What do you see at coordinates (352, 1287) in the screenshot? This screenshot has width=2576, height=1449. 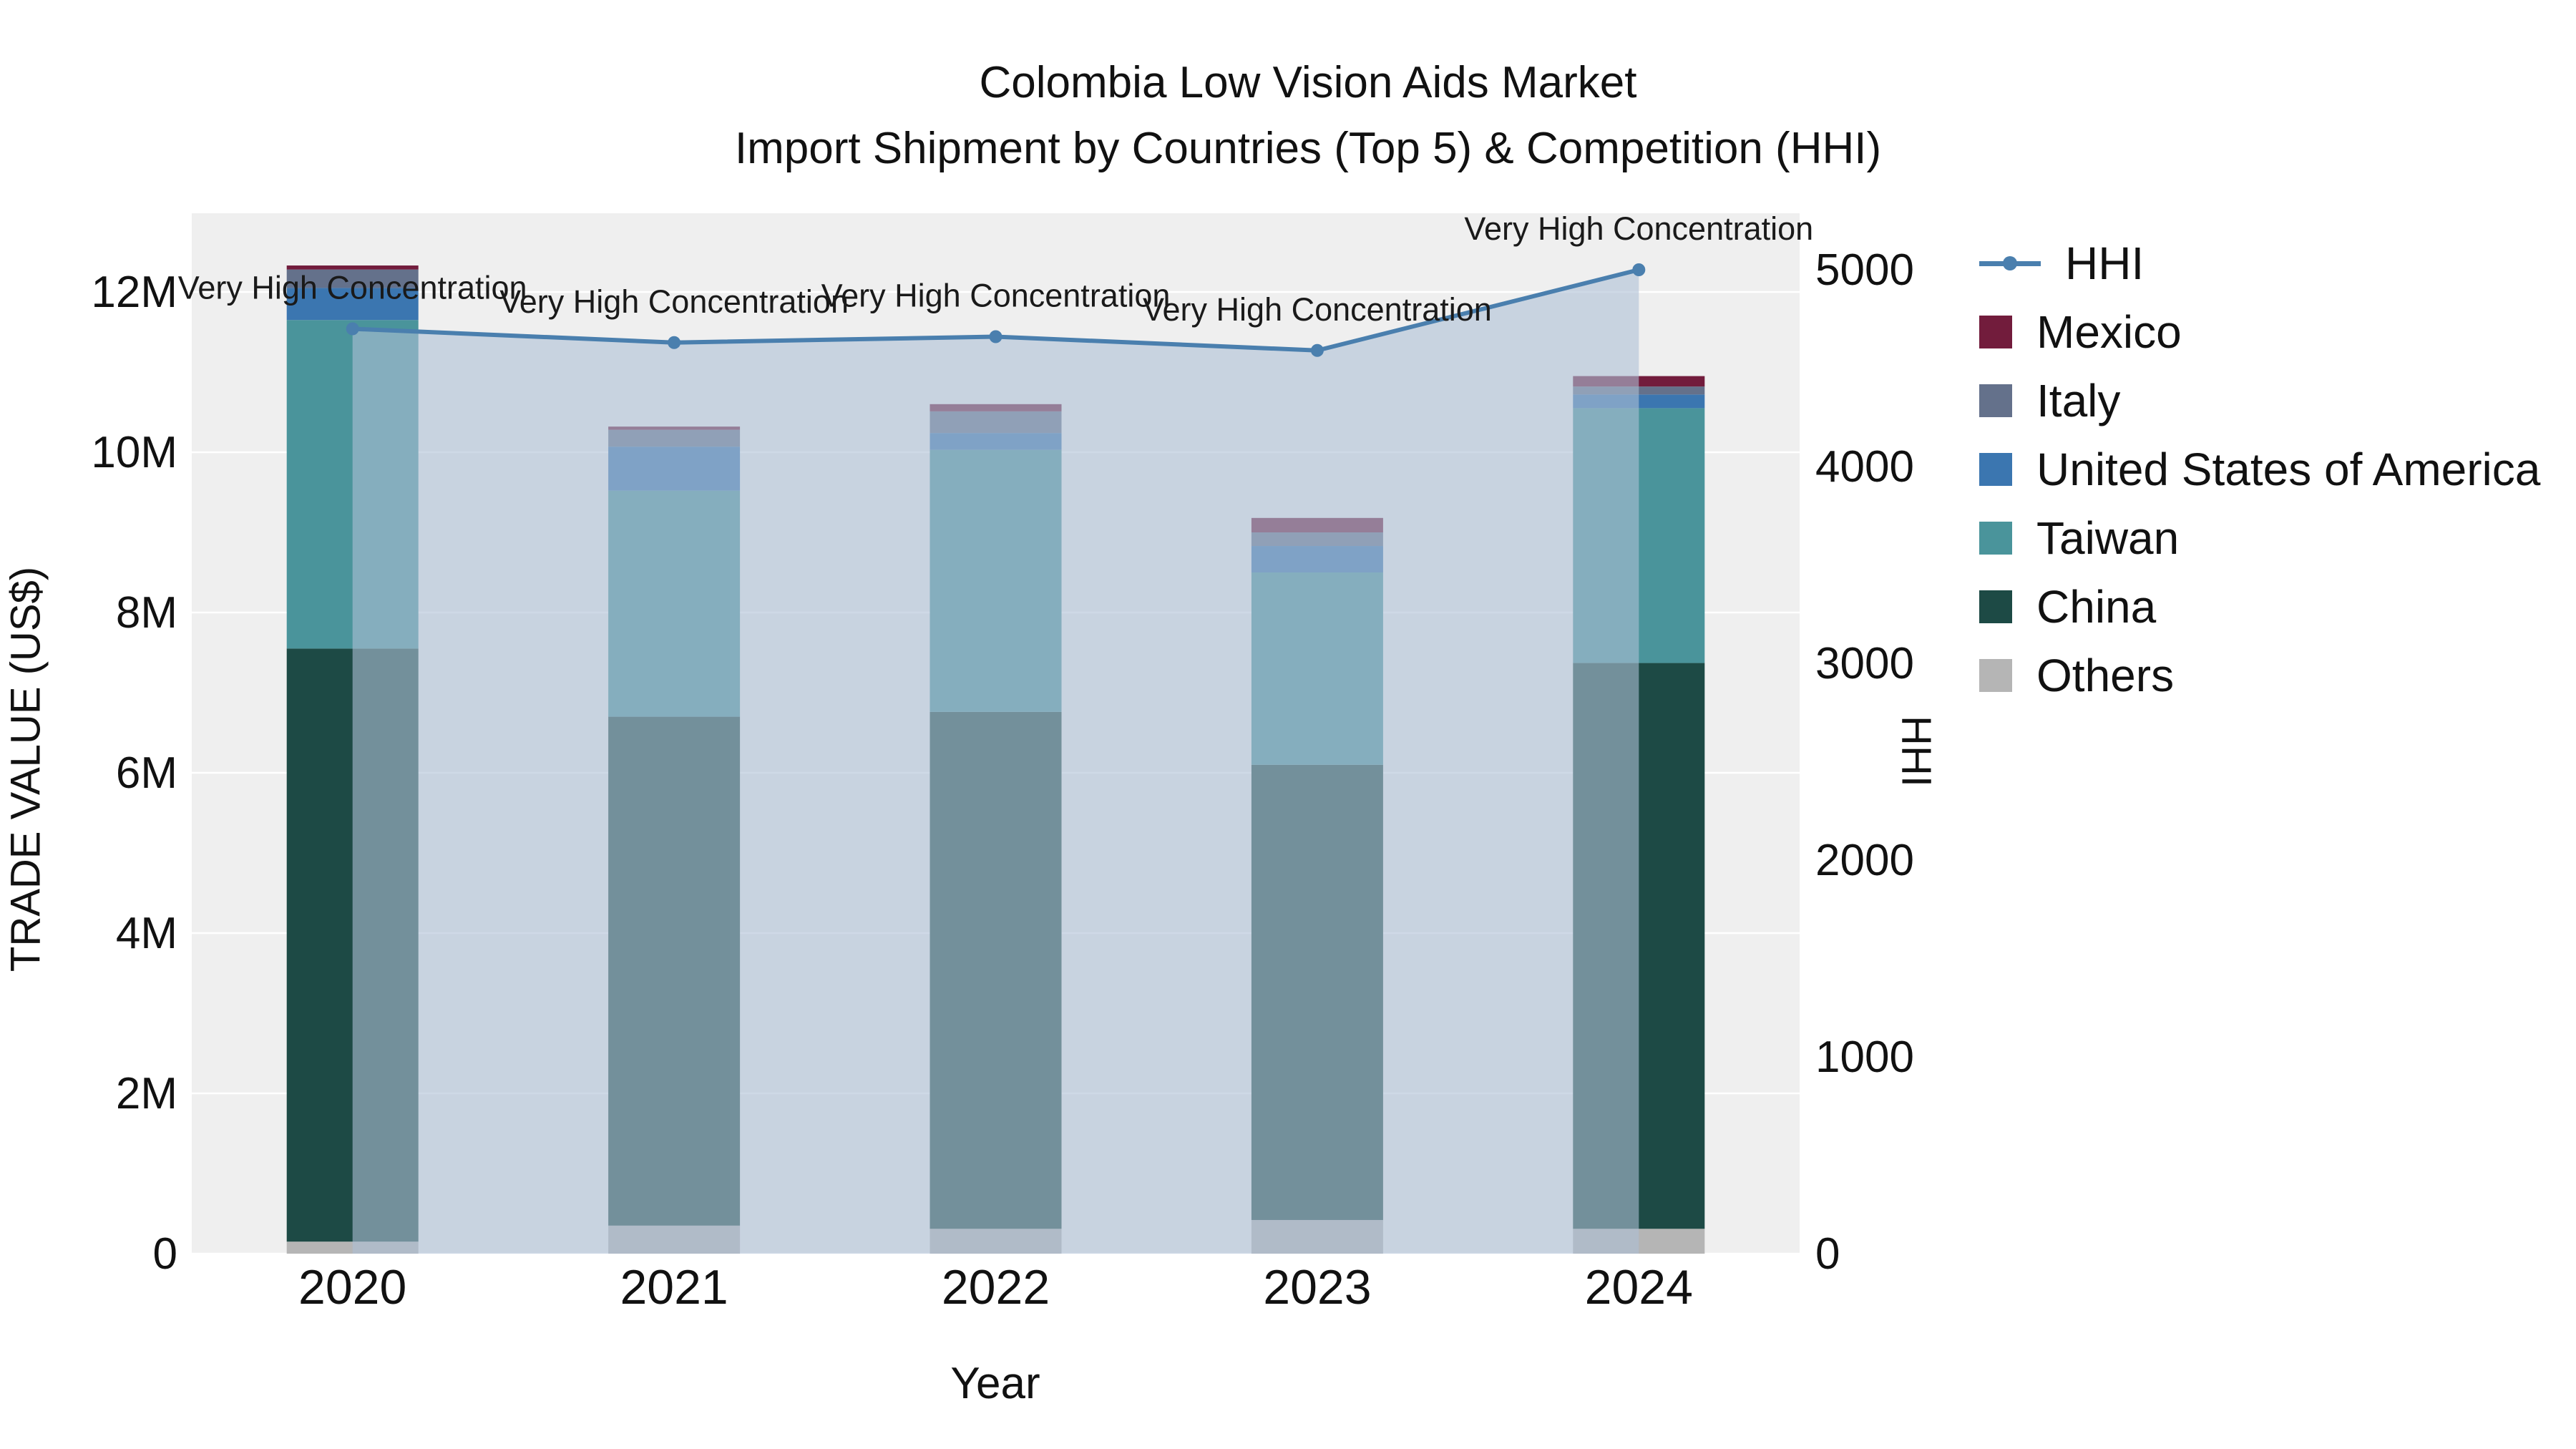 I see `x-tick-2020: 2020` at bounding box center [352, 1287].